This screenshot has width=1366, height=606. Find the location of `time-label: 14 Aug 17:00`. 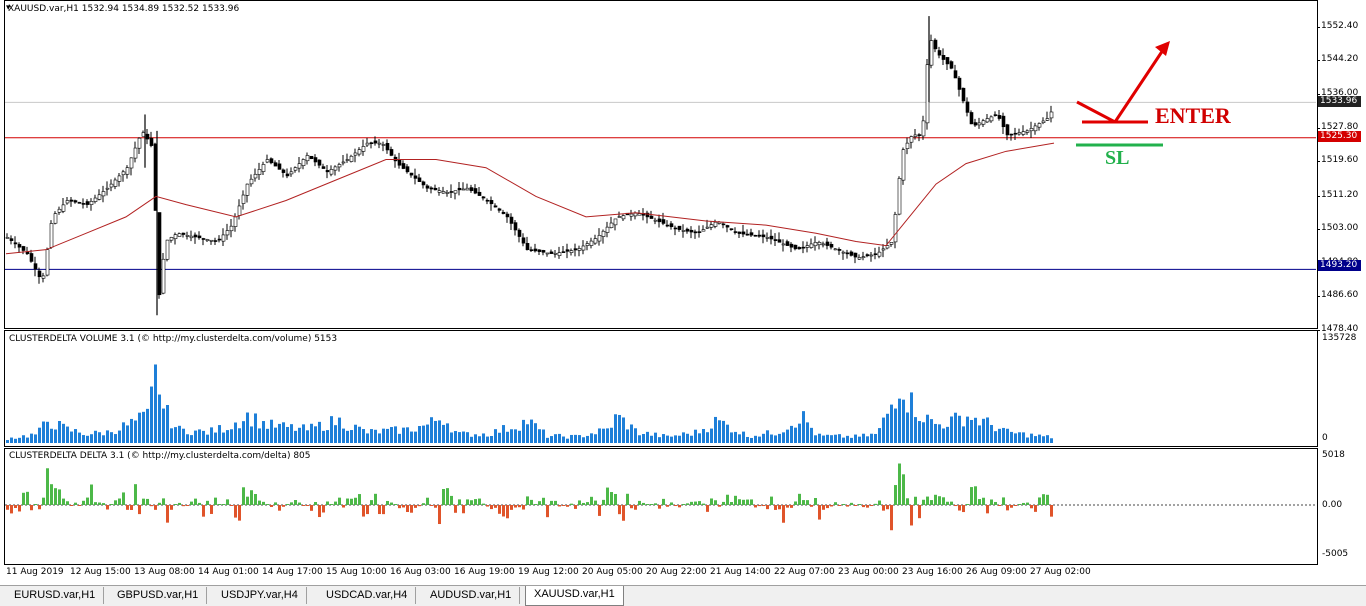

time-label: 14 Aug 17:00 is located at coordinates (292, 572).